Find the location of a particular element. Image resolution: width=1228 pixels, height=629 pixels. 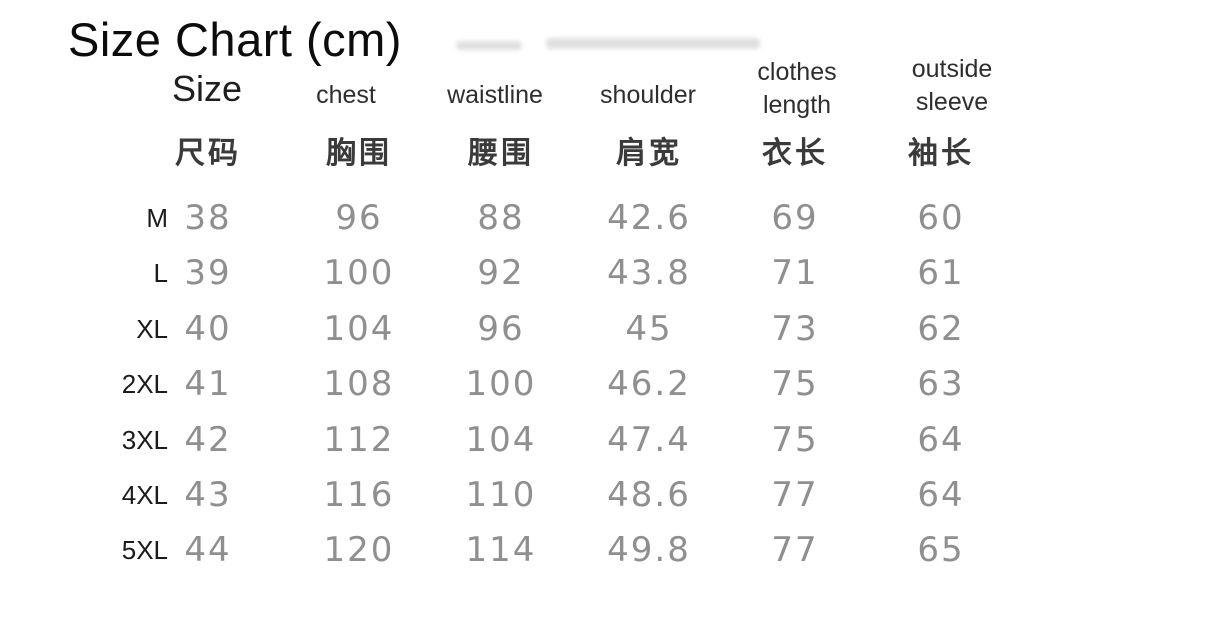

table-cell: 63 is located at coordinates (941, 384).